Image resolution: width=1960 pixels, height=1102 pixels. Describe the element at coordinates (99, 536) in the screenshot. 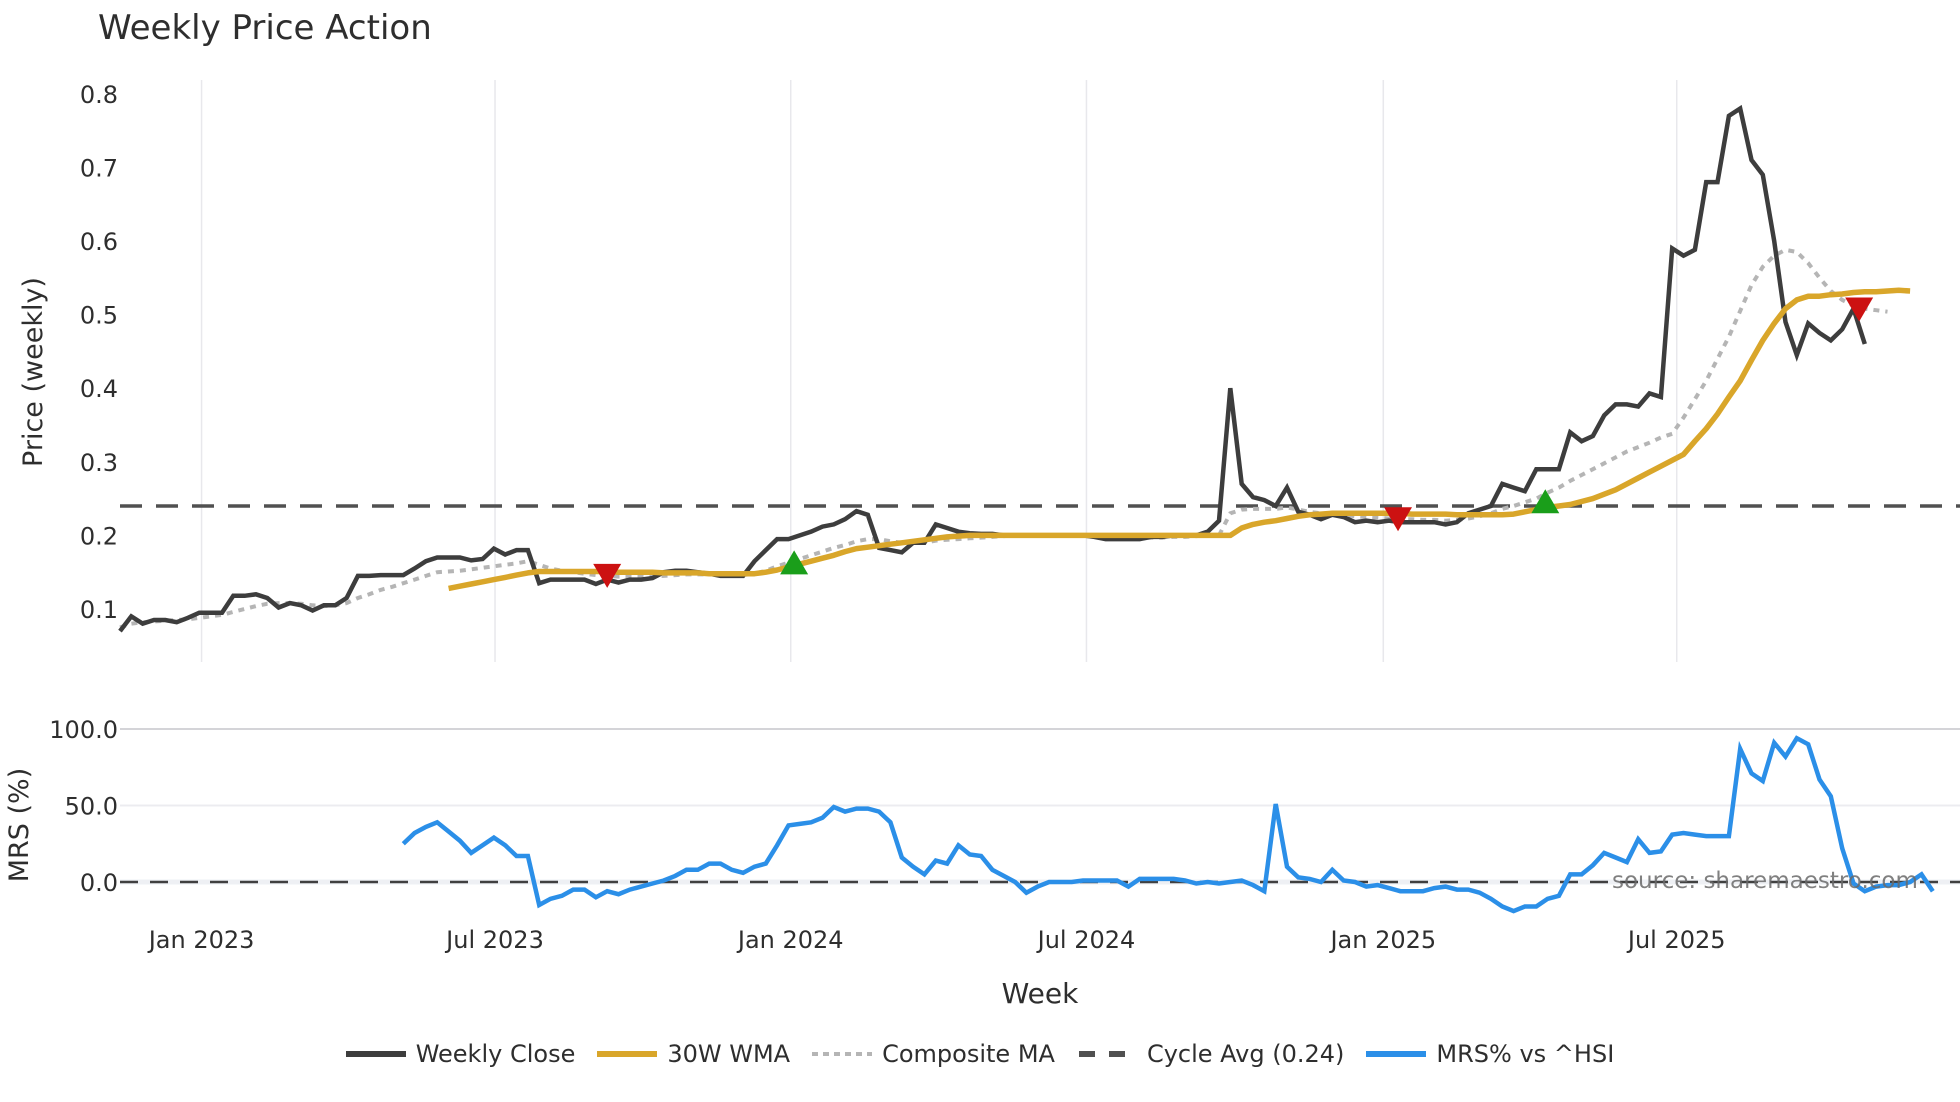

I see `price-ytick-label: 0.2` at that location.